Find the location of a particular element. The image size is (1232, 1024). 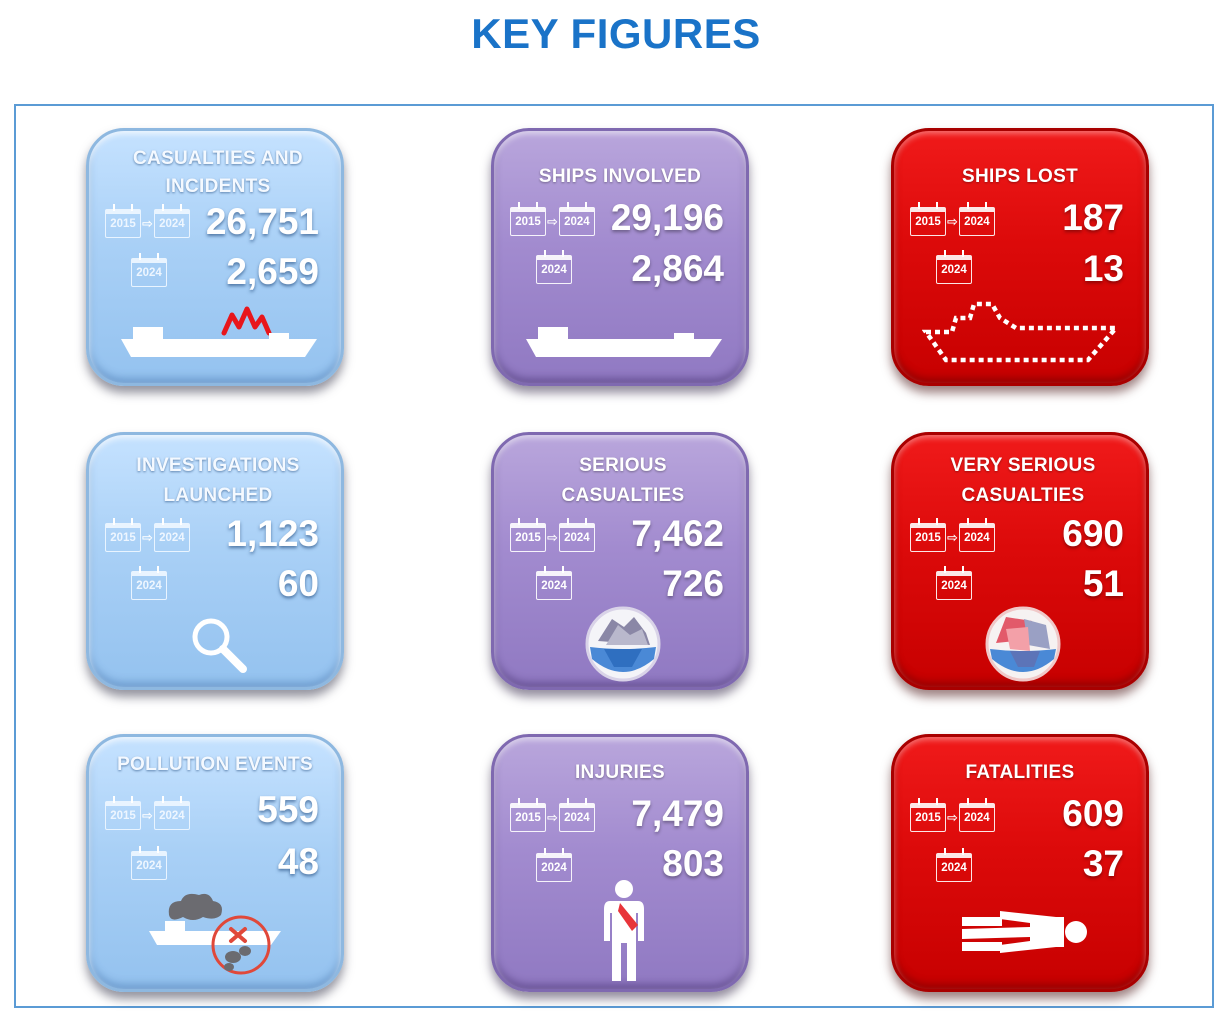

total-value: 26,751 is located at coordinates (262, 221).